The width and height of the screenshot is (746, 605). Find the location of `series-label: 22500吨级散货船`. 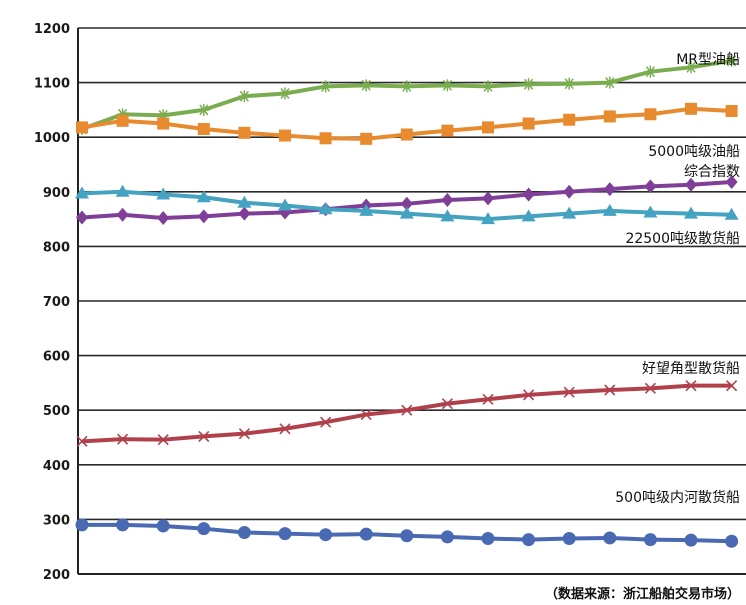

series-label: 22500吨级散货船 is located at coordinates (682, 238).